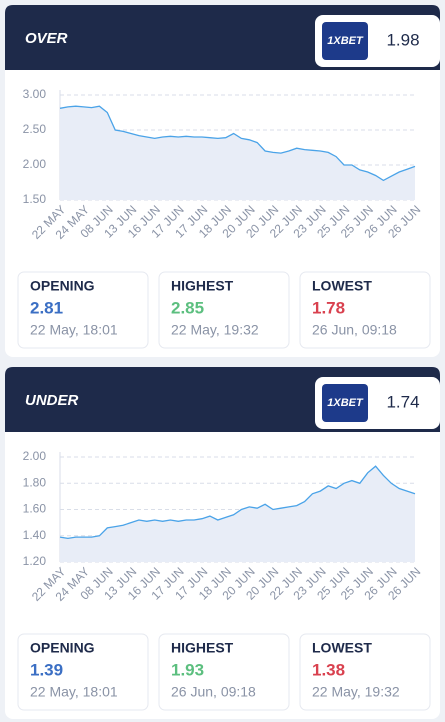  Describe the element at coordinates (46, 38) in the screenshot. I see `panel-title: OVER` at that location.